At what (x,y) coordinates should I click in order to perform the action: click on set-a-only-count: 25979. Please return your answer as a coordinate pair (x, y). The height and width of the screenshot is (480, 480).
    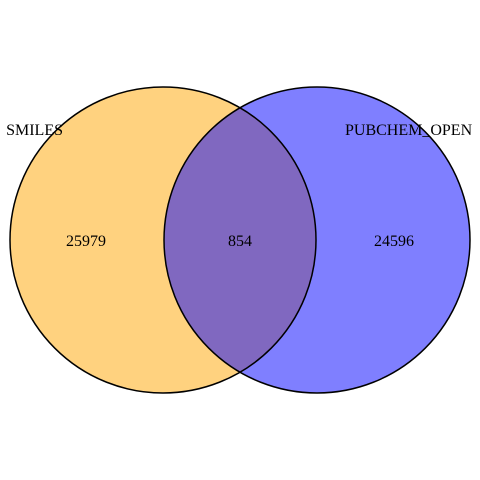
    Looking at the image, I should click on (86, 241).